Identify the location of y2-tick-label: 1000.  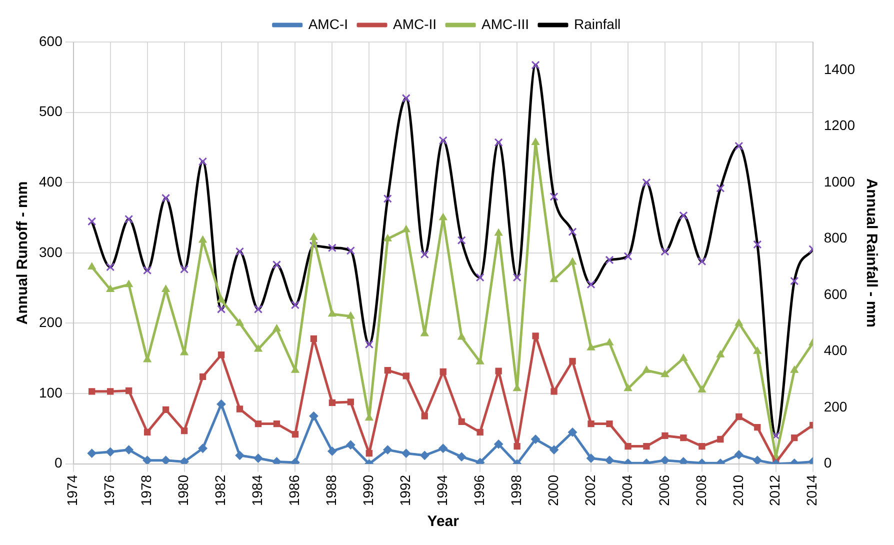
(840, 181).